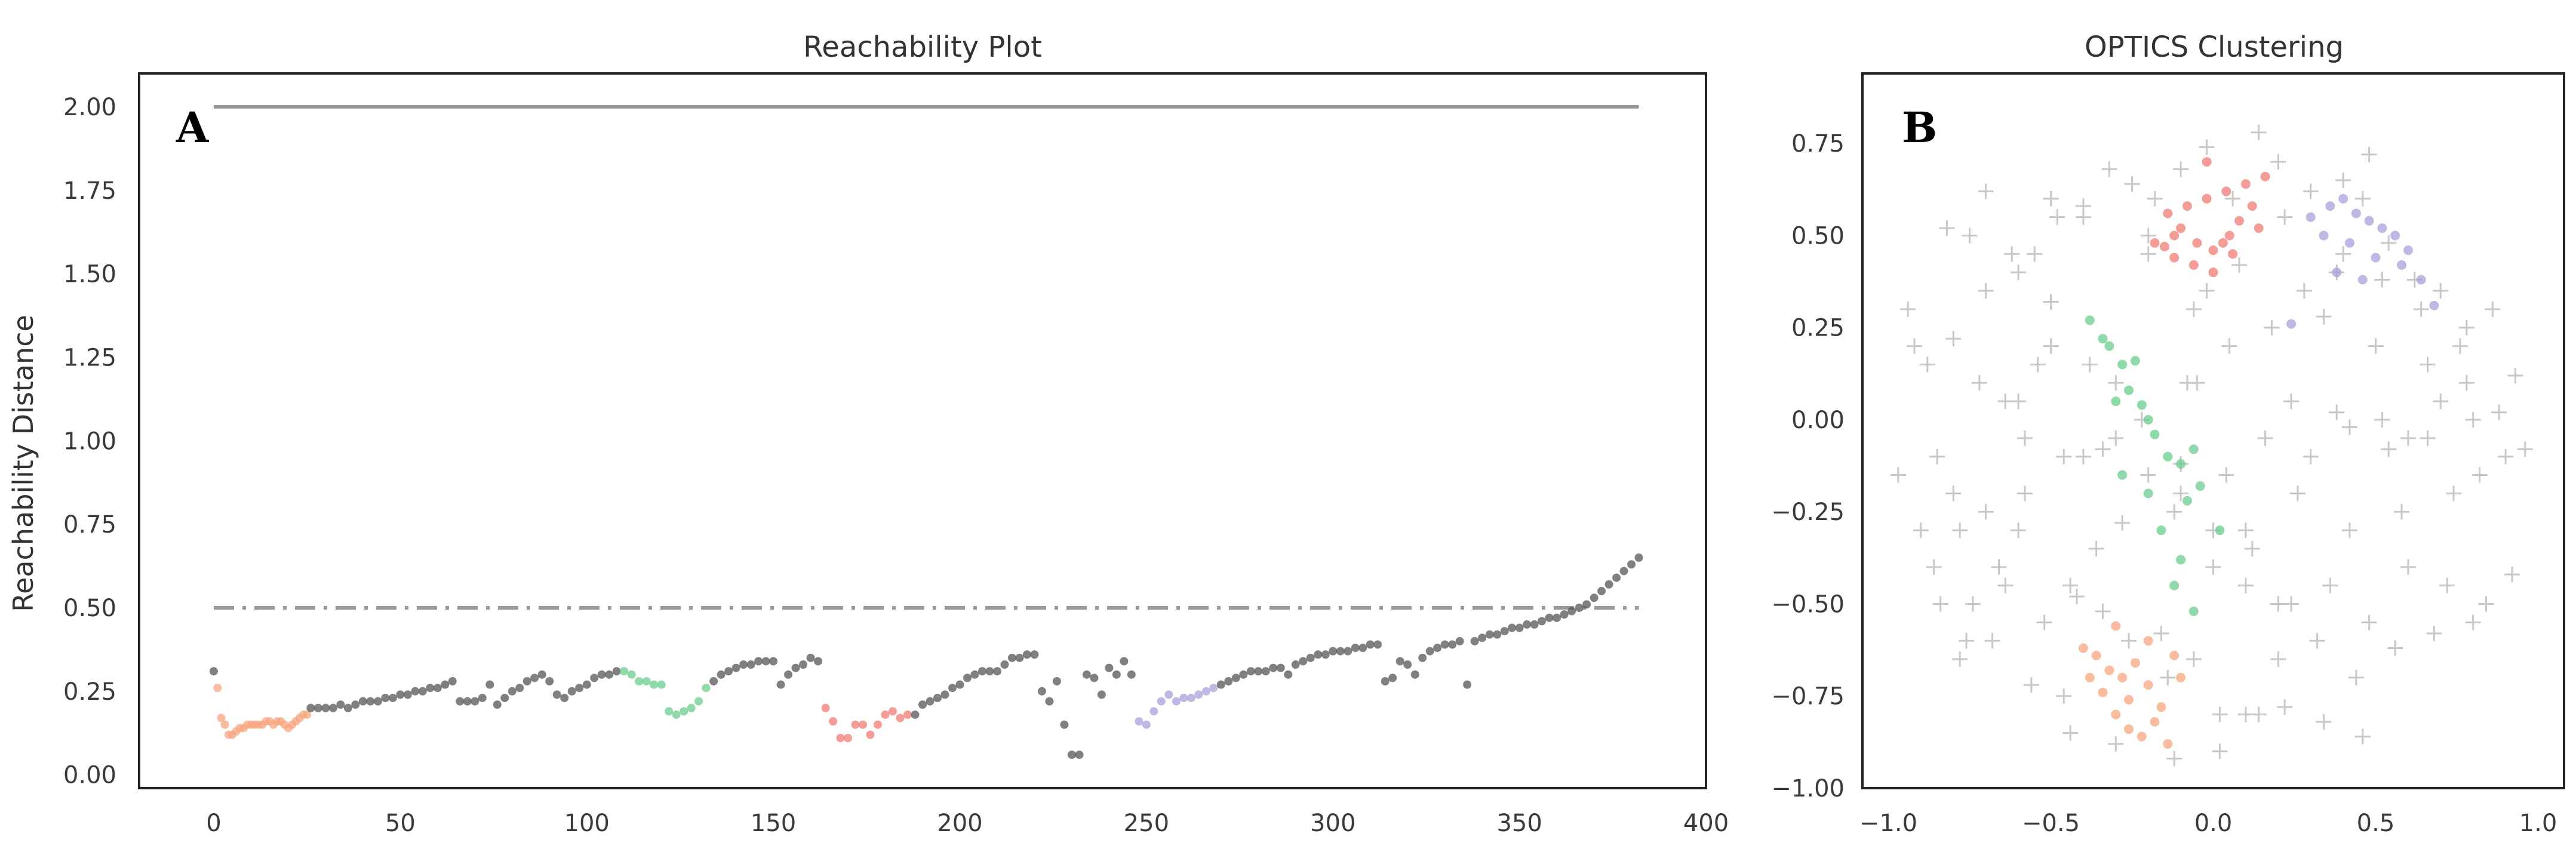 The image size is (2576, 858). What do you see at coordinates (926, 656) in the screenshot?
I see `reachability-points` at bounding box center [926, 656].